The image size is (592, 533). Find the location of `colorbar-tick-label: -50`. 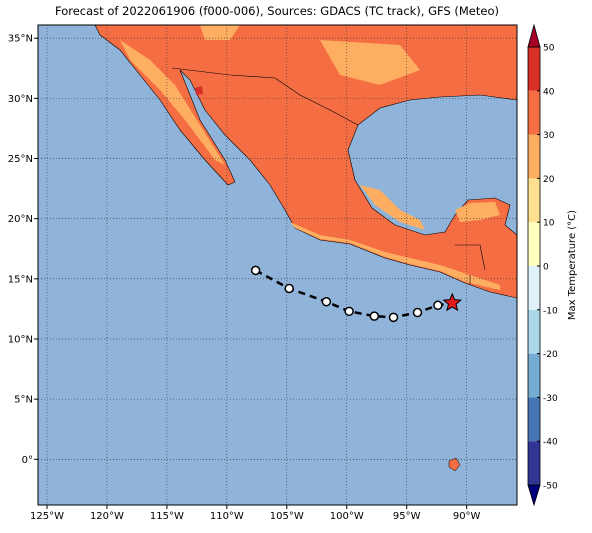

colorbar-tick-label: -50 is located at coordinates (550, 487).